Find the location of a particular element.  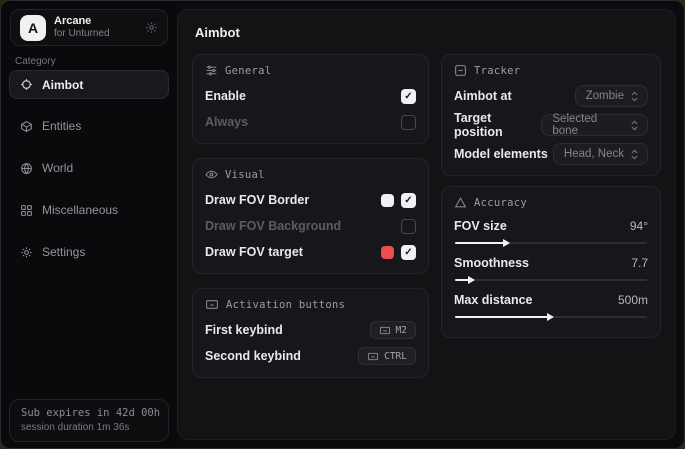

setting-row-fov-background: Draw FOV Background ✓ is located at coordinates (310, 226).